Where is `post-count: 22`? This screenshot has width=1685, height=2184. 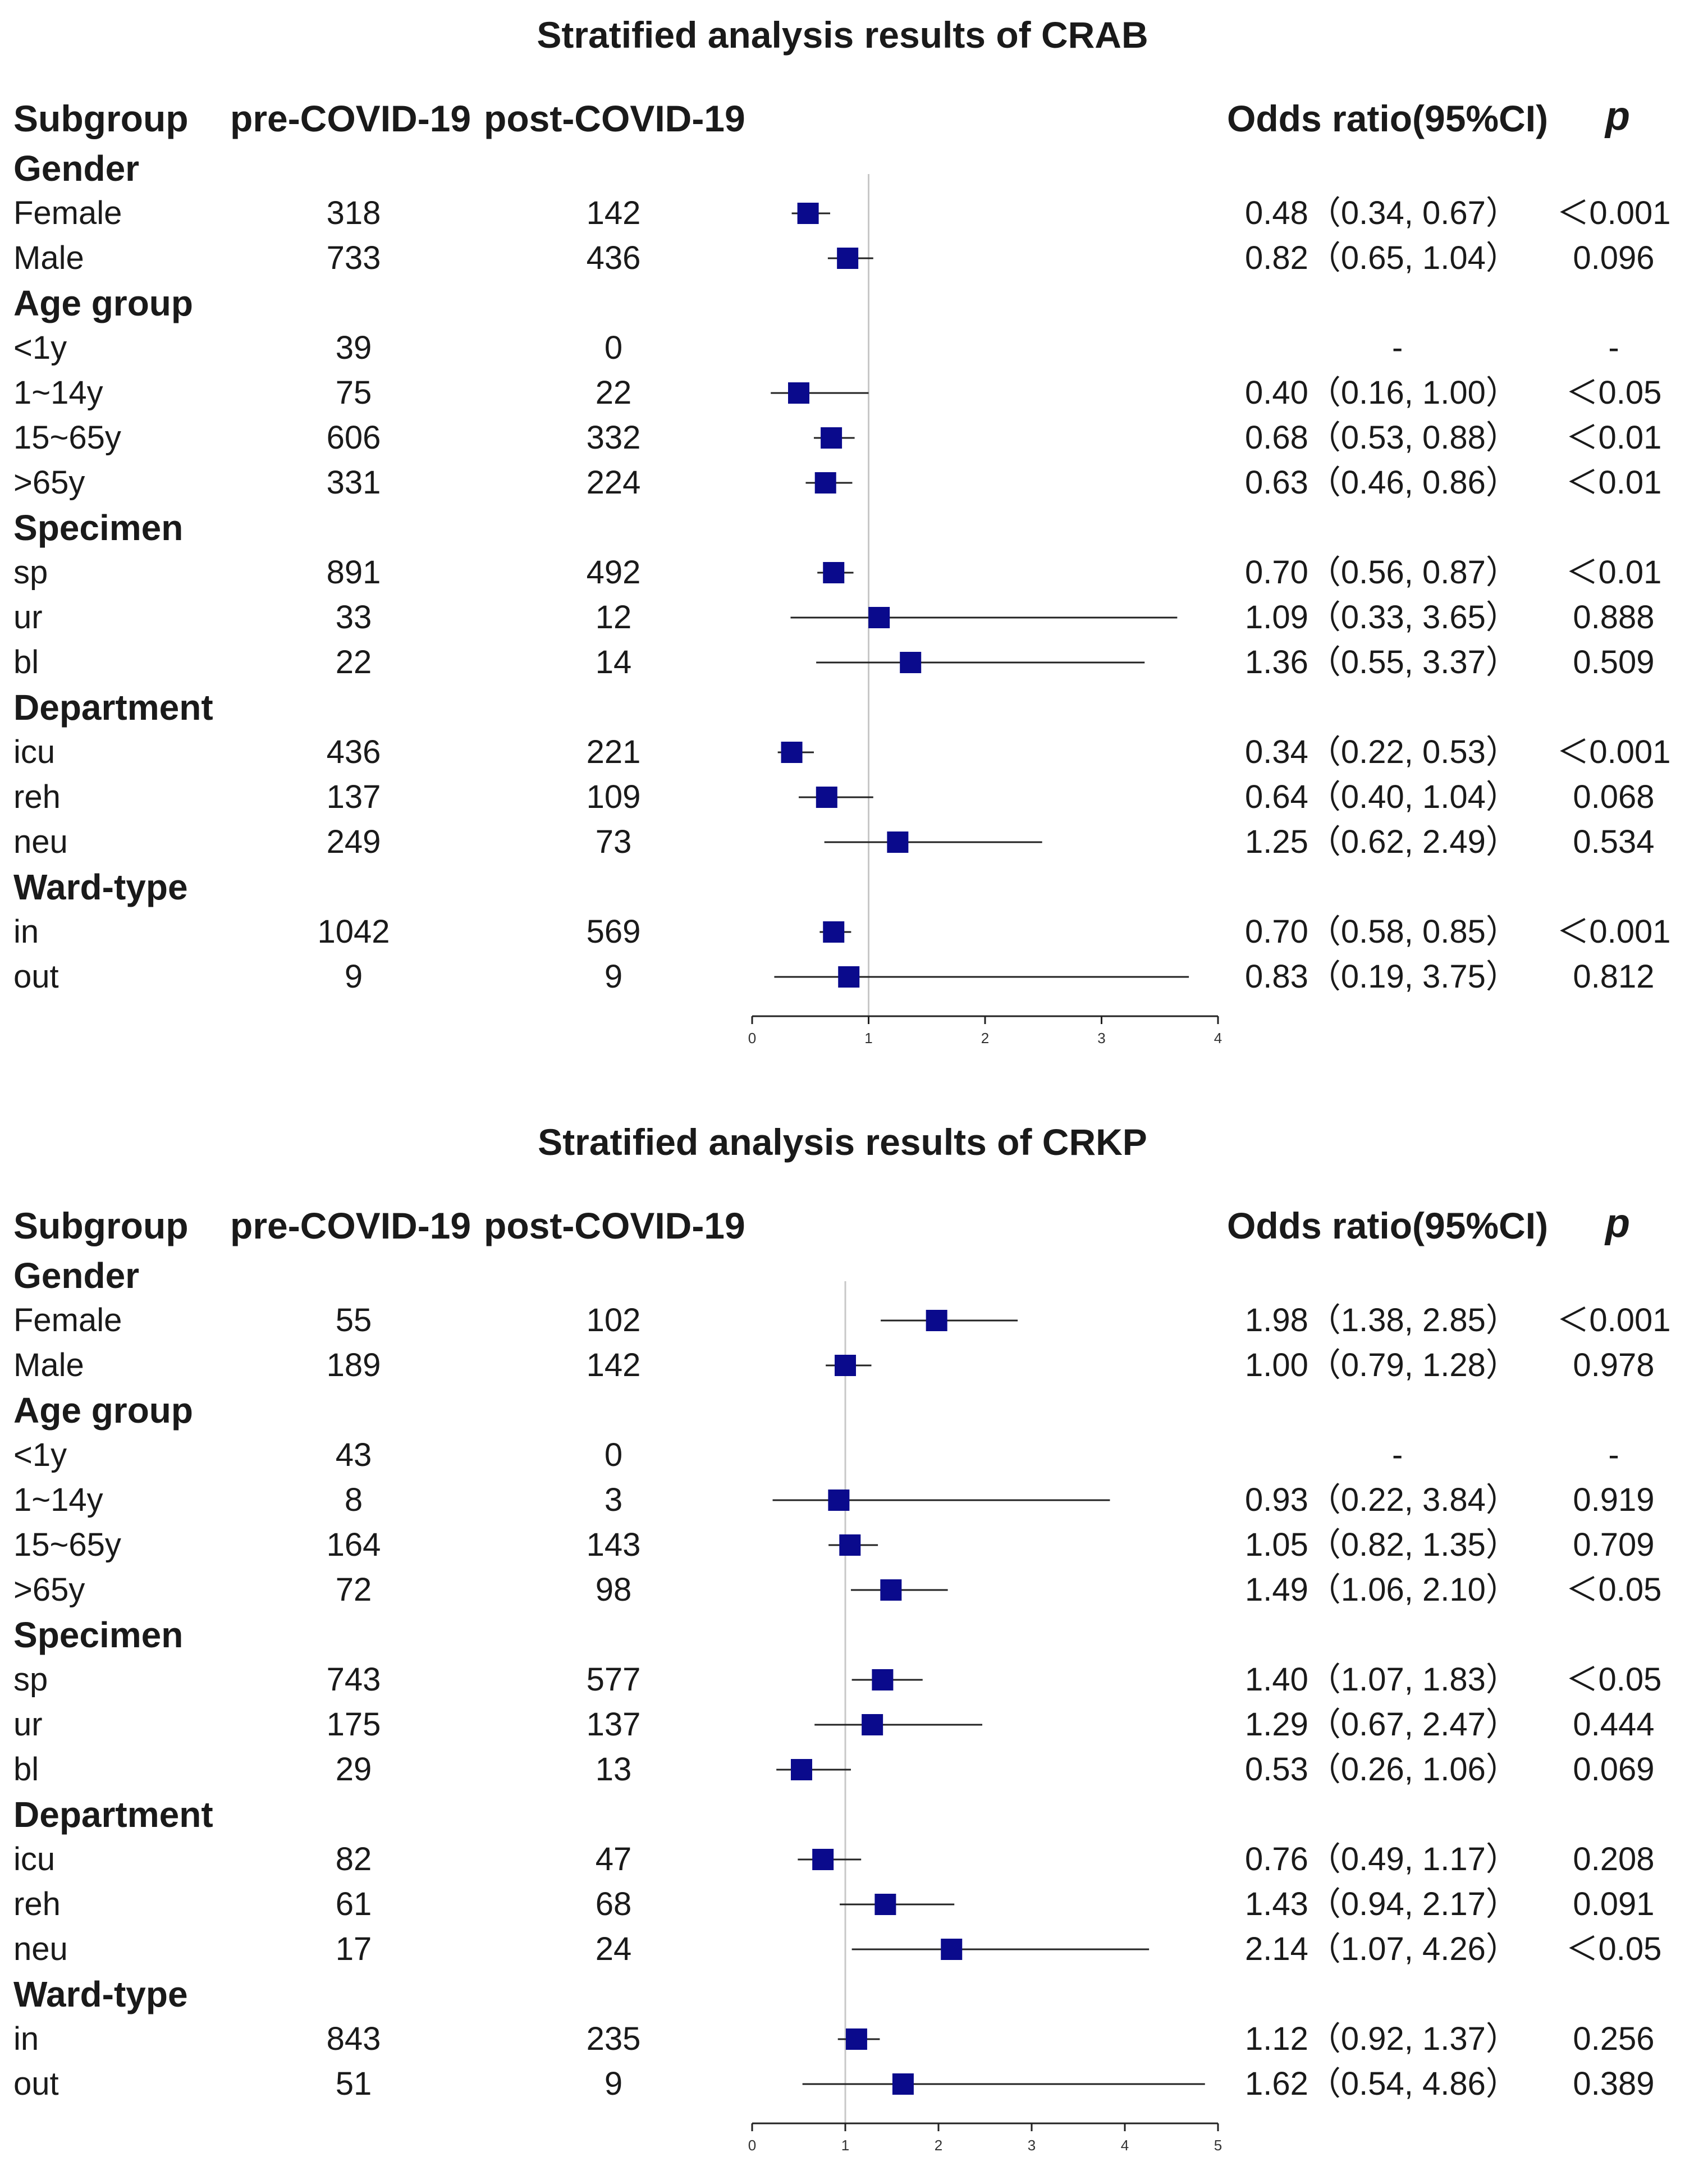
post-count: 22 is located at coordinates (613, 392).